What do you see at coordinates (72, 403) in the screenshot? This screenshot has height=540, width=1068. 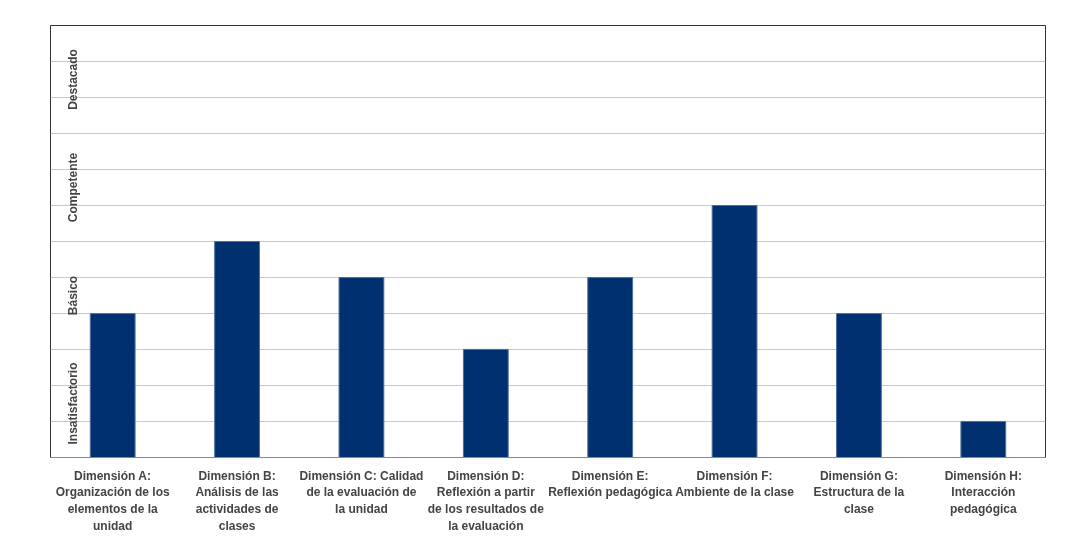 I see `annotation: Insatisfactorio` at bounding box center [72, 403].